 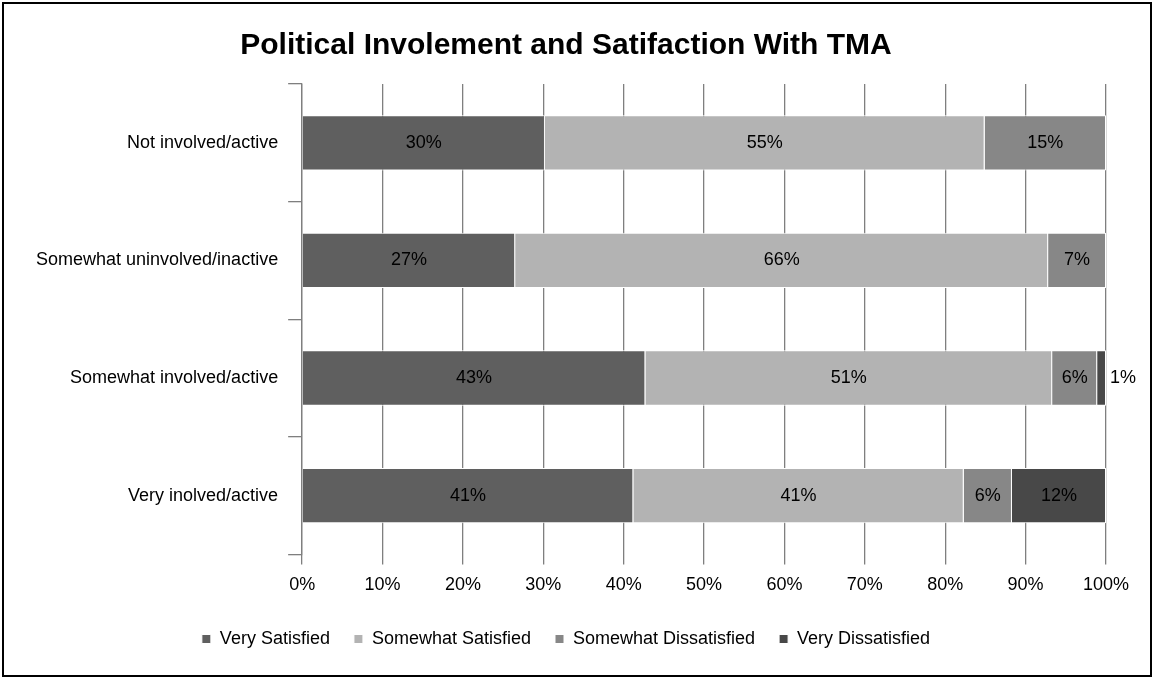 I want to click on data-label: 55%, so click(x=764, y=141).